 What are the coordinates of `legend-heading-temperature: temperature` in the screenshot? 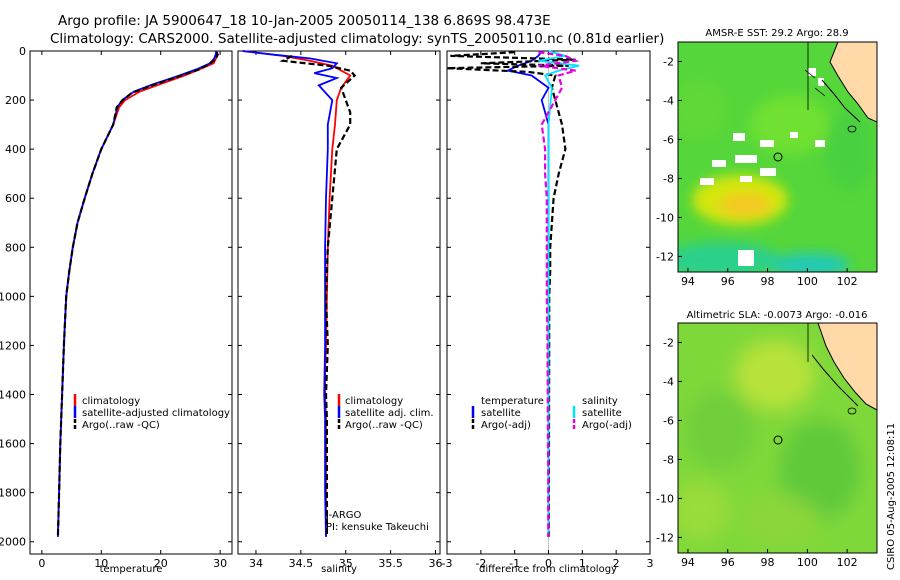 It's located at (512, 401).